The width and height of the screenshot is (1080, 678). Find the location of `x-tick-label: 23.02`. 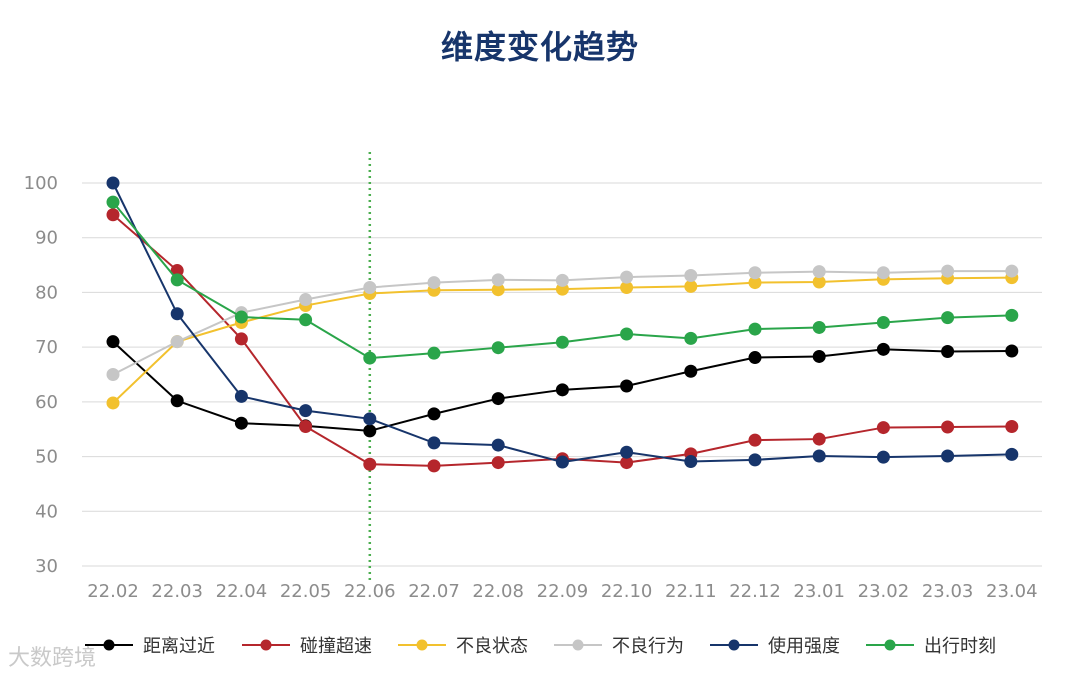

x-tick-label: 23.02 is located at coordinates (884, 591).